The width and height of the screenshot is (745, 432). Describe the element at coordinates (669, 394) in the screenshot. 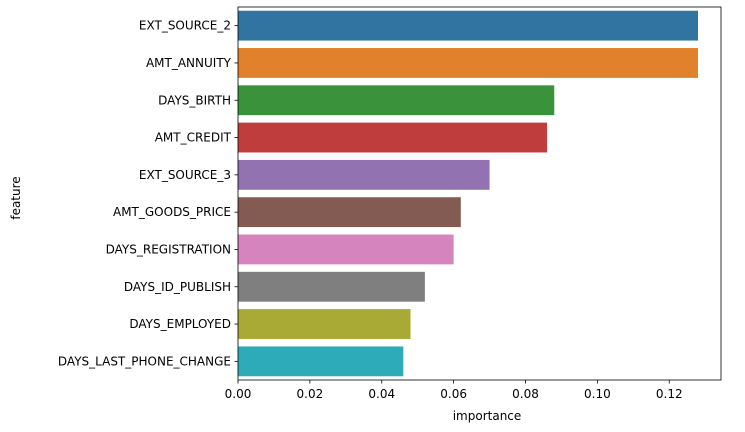

I see `x-tick-label: 0.12` at that location.